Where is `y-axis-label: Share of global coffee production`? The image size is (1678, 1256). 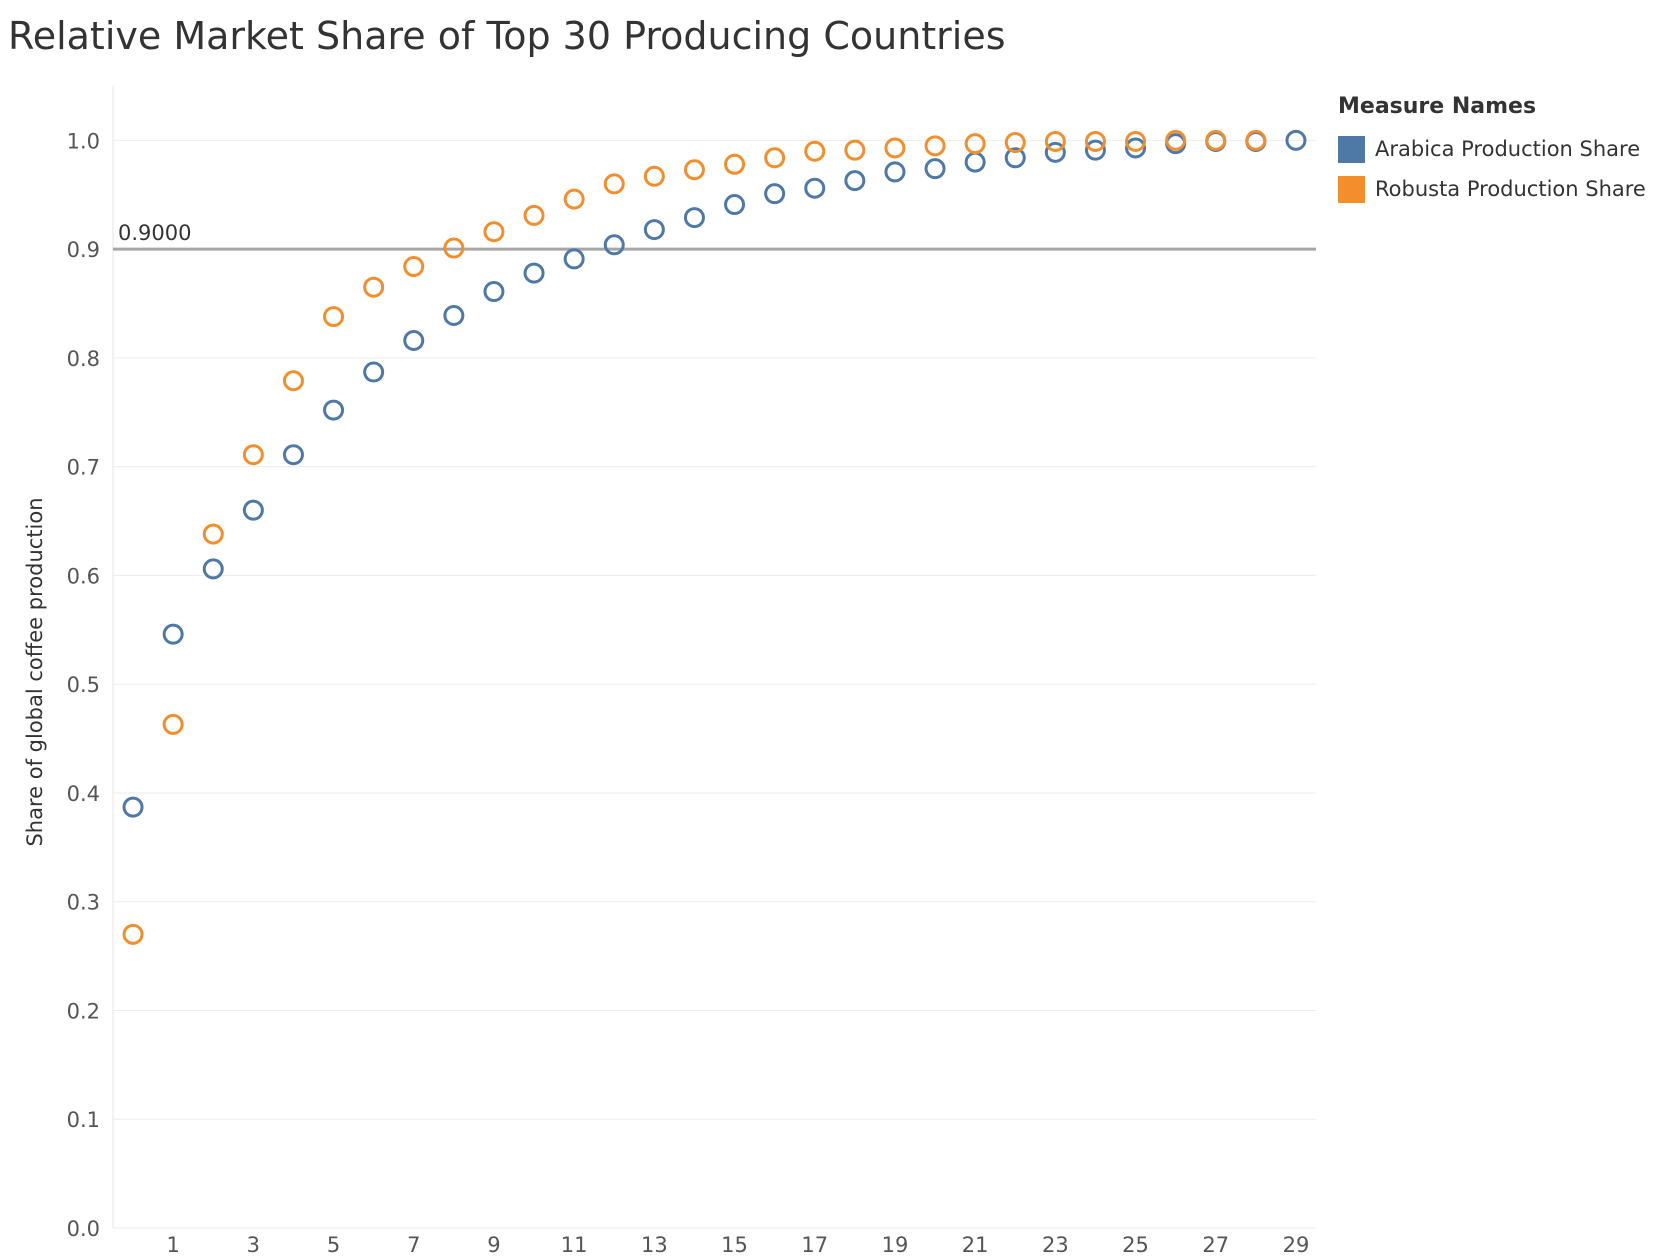 y-axis-label: Share of global coffee production is located at coordinates (35, 671).